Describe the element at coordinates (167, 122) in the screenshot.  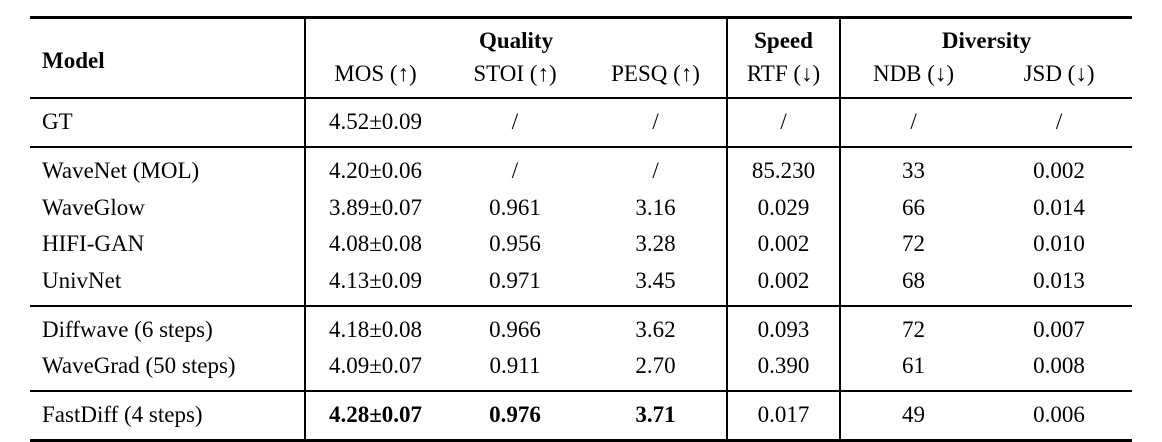
I see `model-cell: GT` at that location.